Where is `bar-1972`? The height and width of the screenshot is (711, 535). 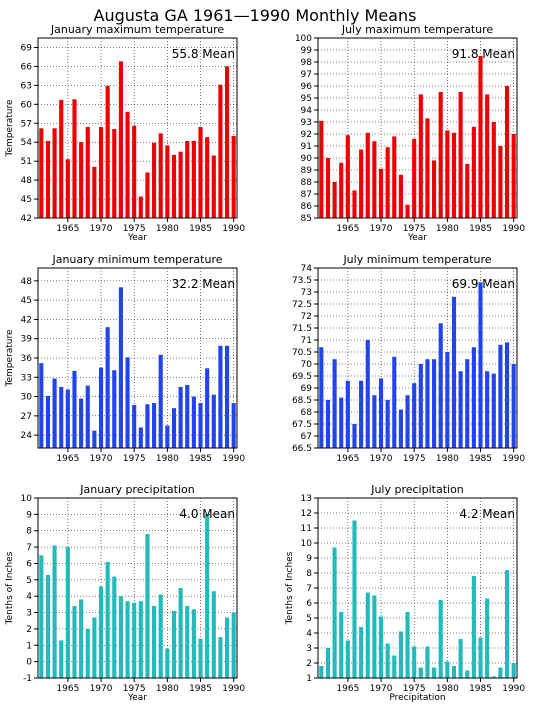 bar-1972 is located at coordinates (114, 409).